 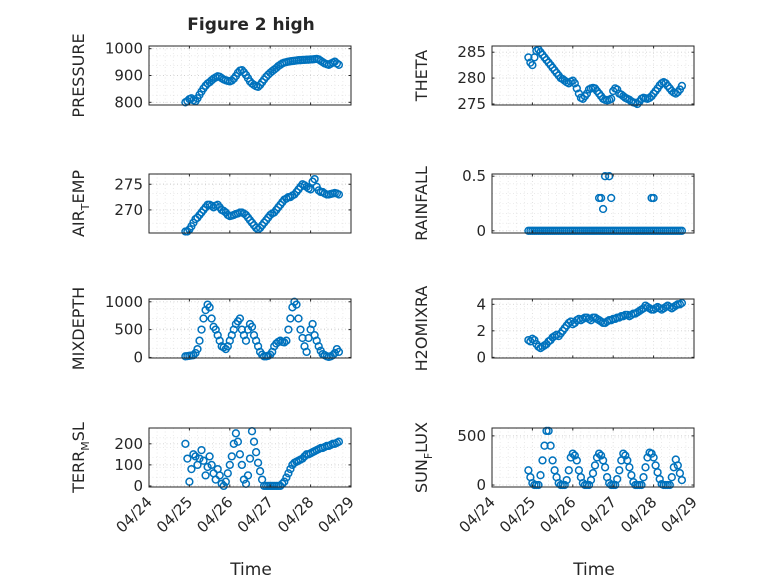 What do you see at coordinates (471, 436) in the screenshot?
I see `y-tick-label: 500` at bounding box center [471, 436].